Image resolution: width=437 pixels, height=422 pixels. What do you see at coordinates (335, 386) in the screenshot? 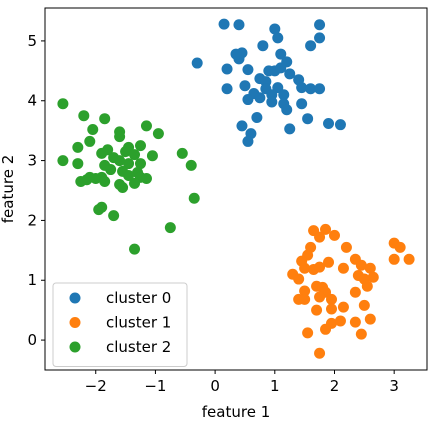
I see `x-tick-label: 2` at bounding box center [335, 386].